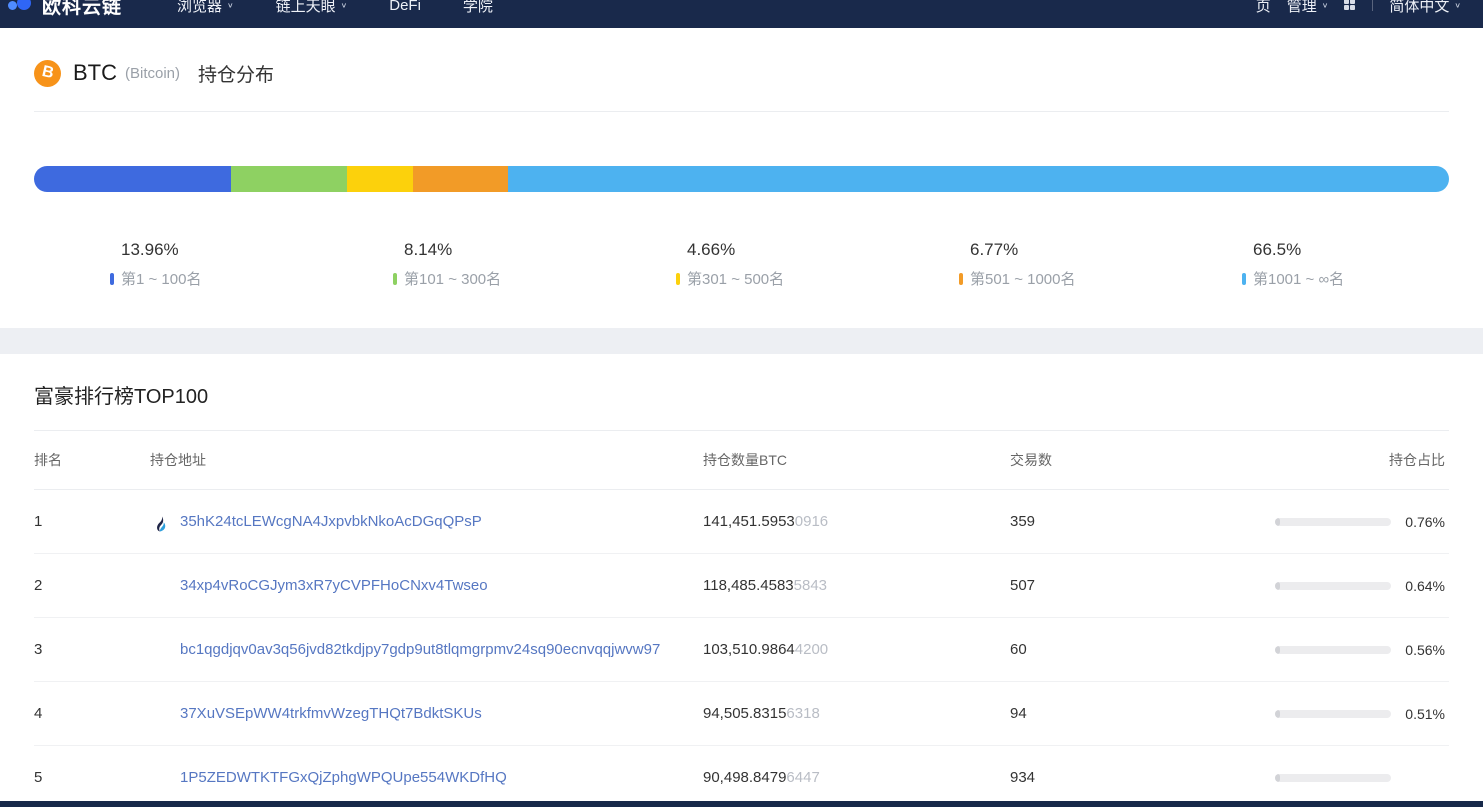 The width and height of the screenshot is (1483, 807). What do you see at coordinates (236, 75) in the screenshot?
I see `section-title: 持仓分布` at bounding box center [236, 75].